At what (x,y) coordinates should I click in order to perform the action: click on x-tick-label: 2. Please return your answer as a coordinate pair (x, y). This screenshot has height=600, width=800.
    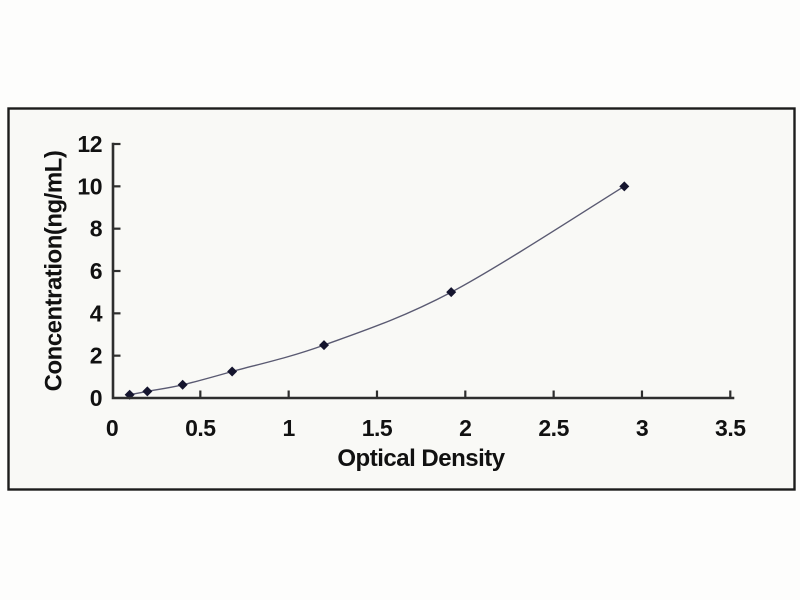
    Looking at the image, I should click on (465, 428).